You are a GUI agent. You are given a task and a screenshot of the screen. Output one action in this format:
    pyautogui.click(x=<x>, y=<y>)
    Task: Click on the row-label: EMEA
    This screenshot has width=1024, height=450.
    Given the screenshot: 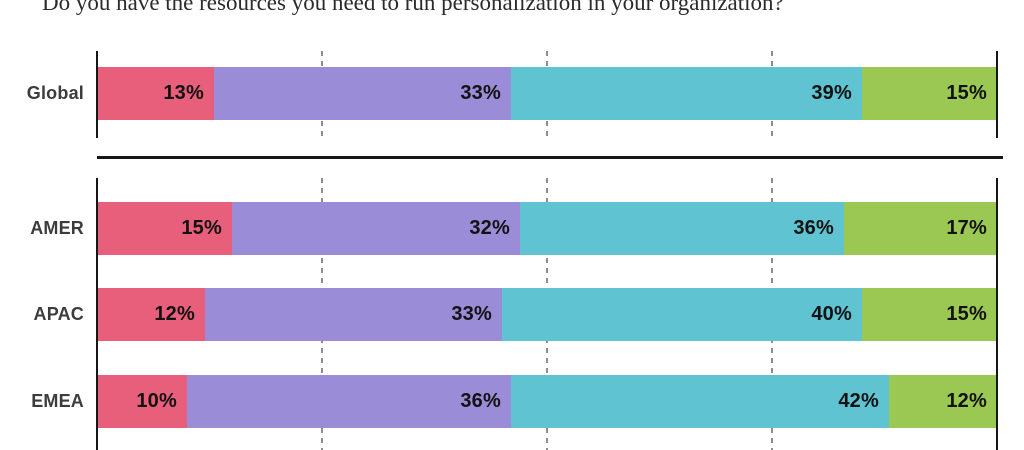 What is the action you would take?
    pyautogui.click(x=57, y=401)
    